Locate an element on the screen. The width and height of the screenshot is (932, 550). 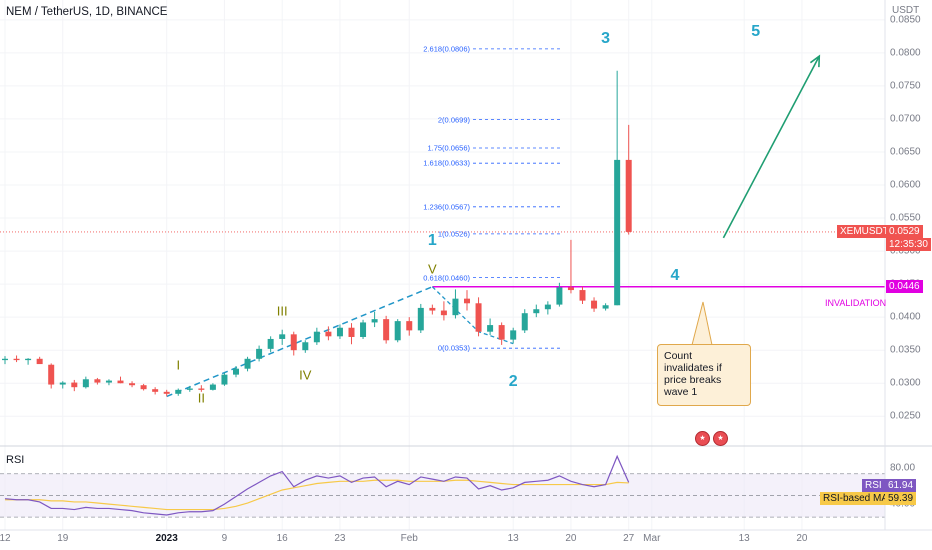
price-axis-tick: 0.0650 is located at coordinates (905, 152).